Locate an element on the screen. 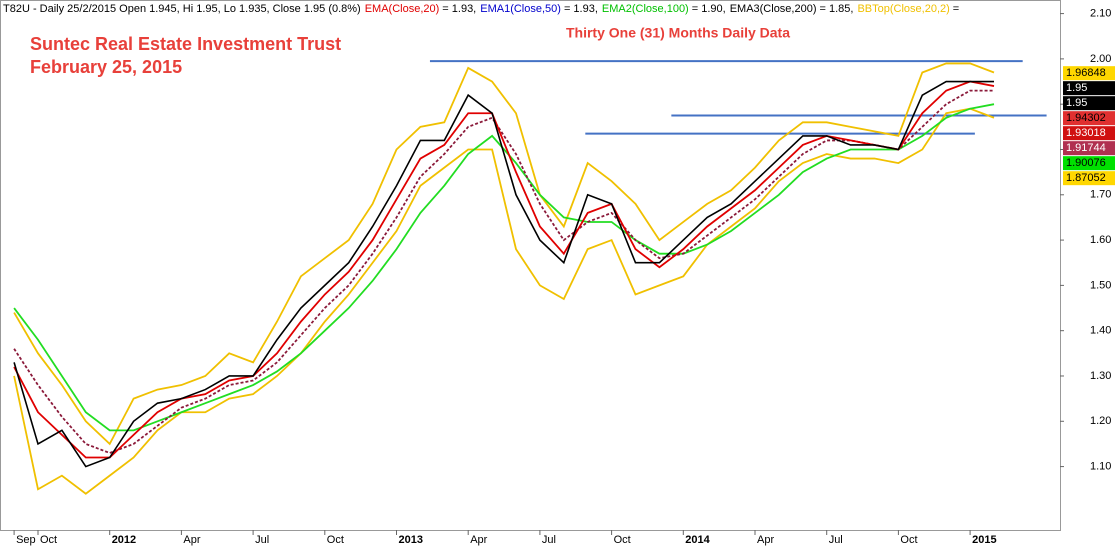  y-tick-label: 1.40 is located at coordinates (1100, 331).